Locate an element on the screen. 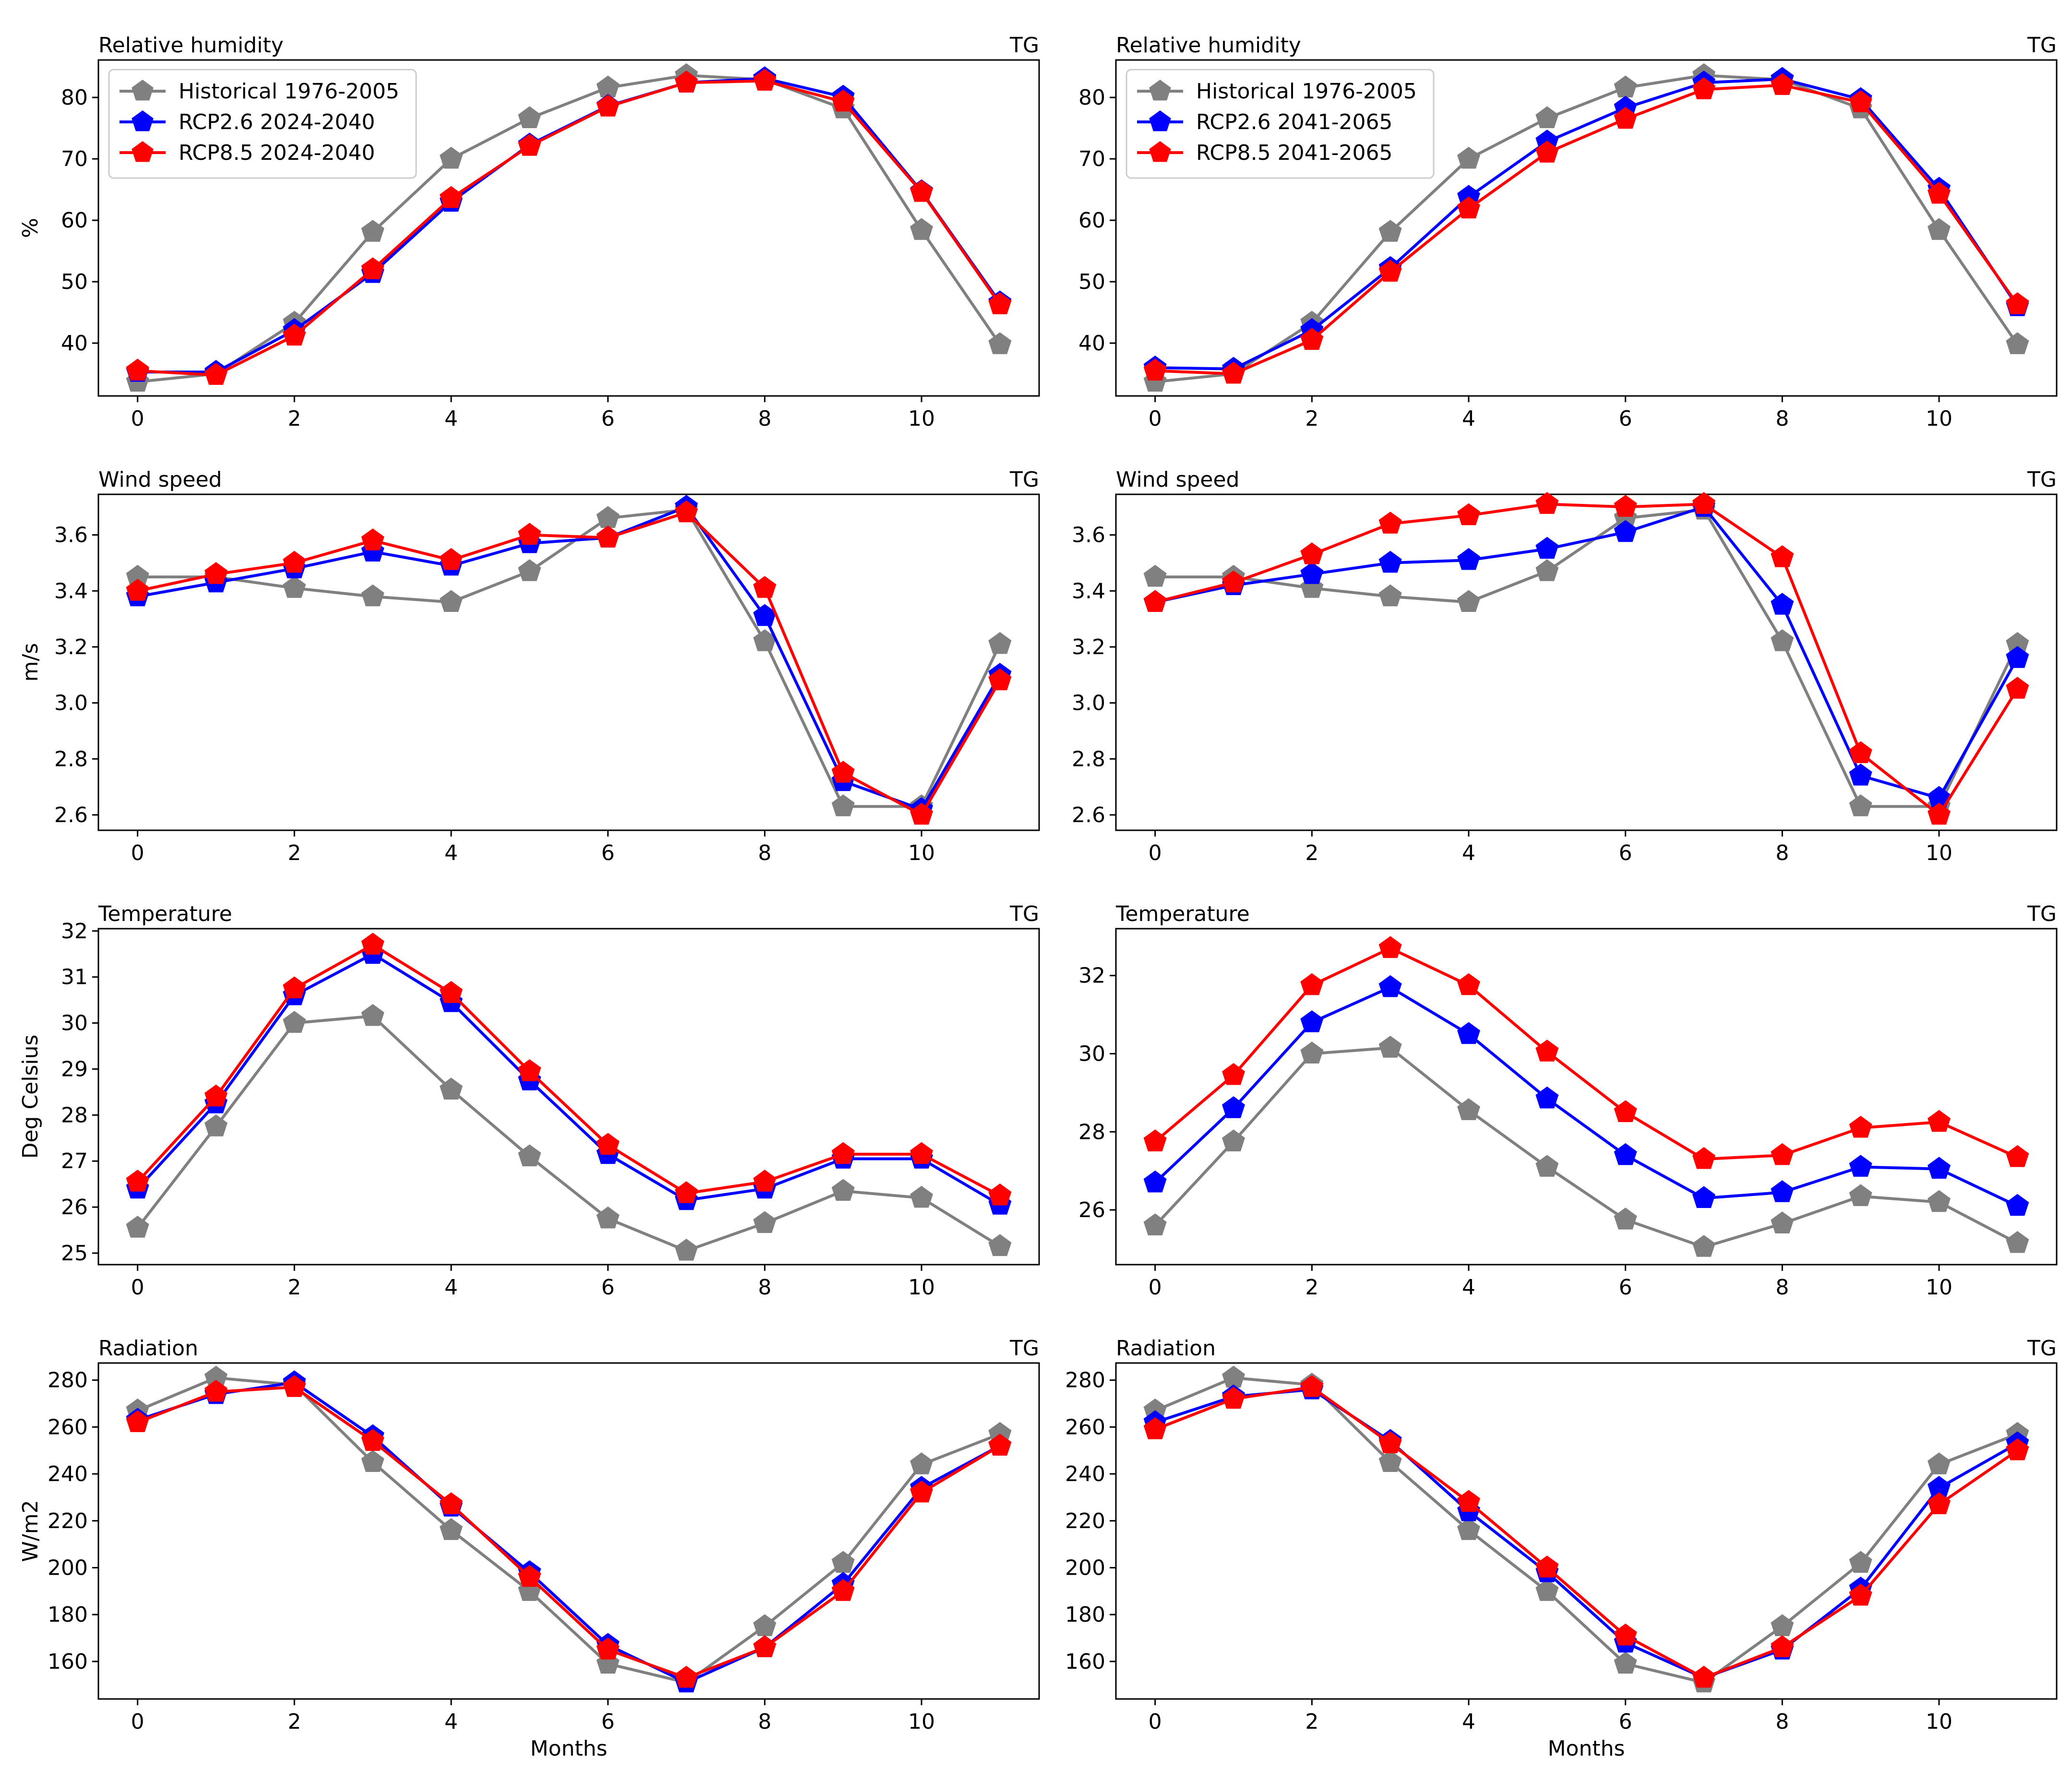  y-tick-label: 50 is located at coordinates (1091, 282).